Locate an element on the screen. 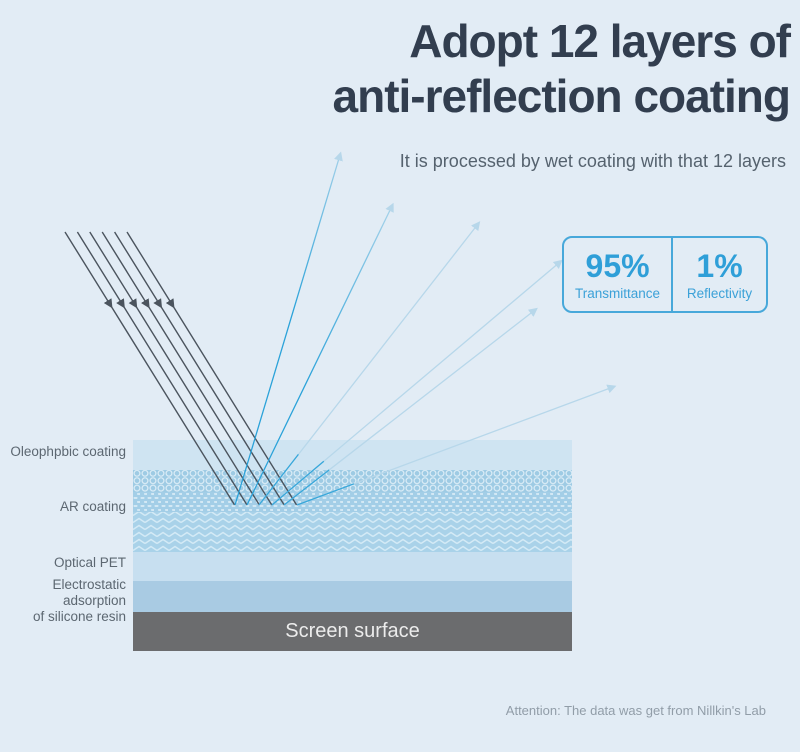 This screenshot has width=800, height=752. page-title-line1: Adopt 12 layers of is located at coordinates (600, 41).